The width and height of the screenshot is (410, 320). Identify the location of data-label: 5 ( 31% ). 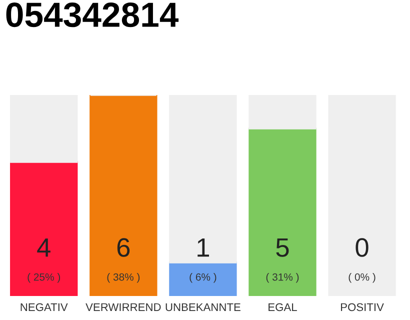
(282, 260).